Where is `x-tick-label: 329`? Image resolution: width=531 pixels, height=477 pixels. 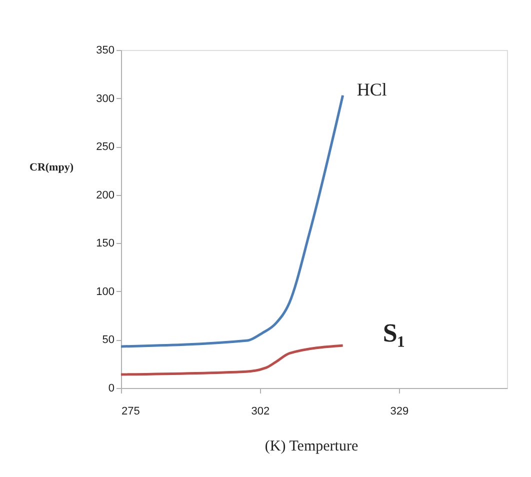 x-tick-label: 329 is located at coordinates (399, 412).